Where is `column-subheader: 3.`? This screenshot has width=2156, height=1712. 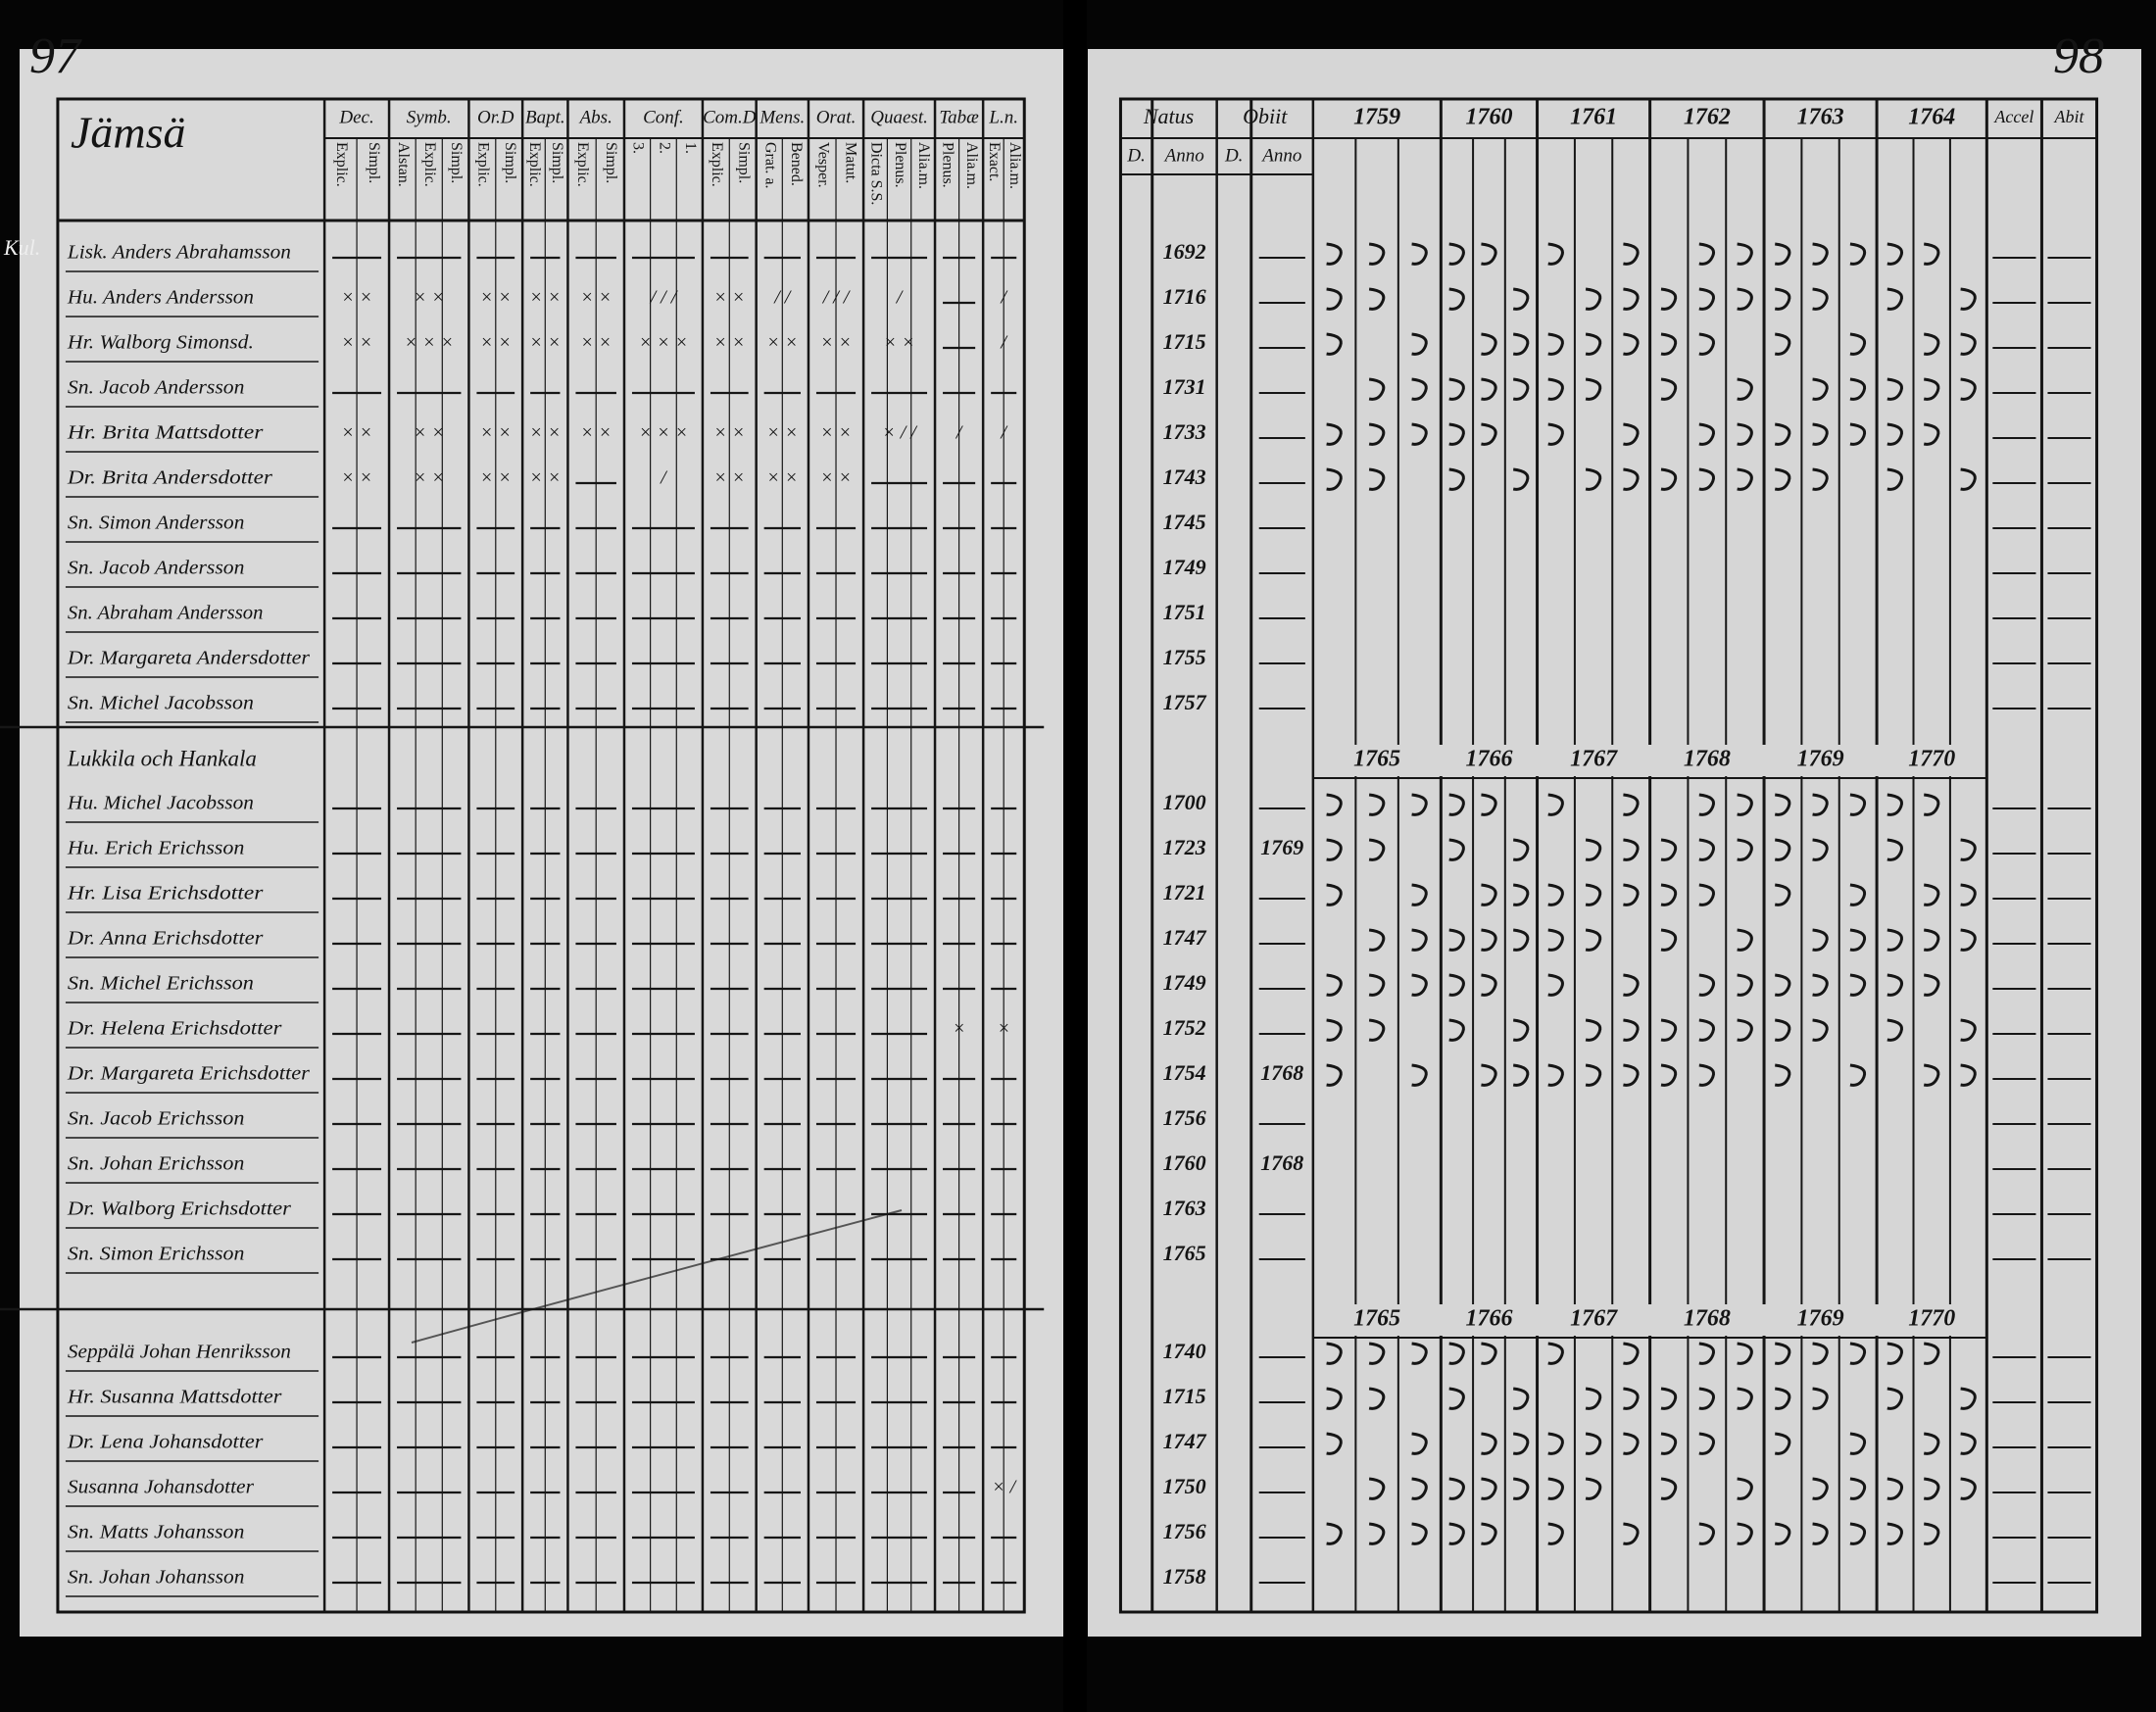
column-subheader: 3. is located at coordinates (638, 148).